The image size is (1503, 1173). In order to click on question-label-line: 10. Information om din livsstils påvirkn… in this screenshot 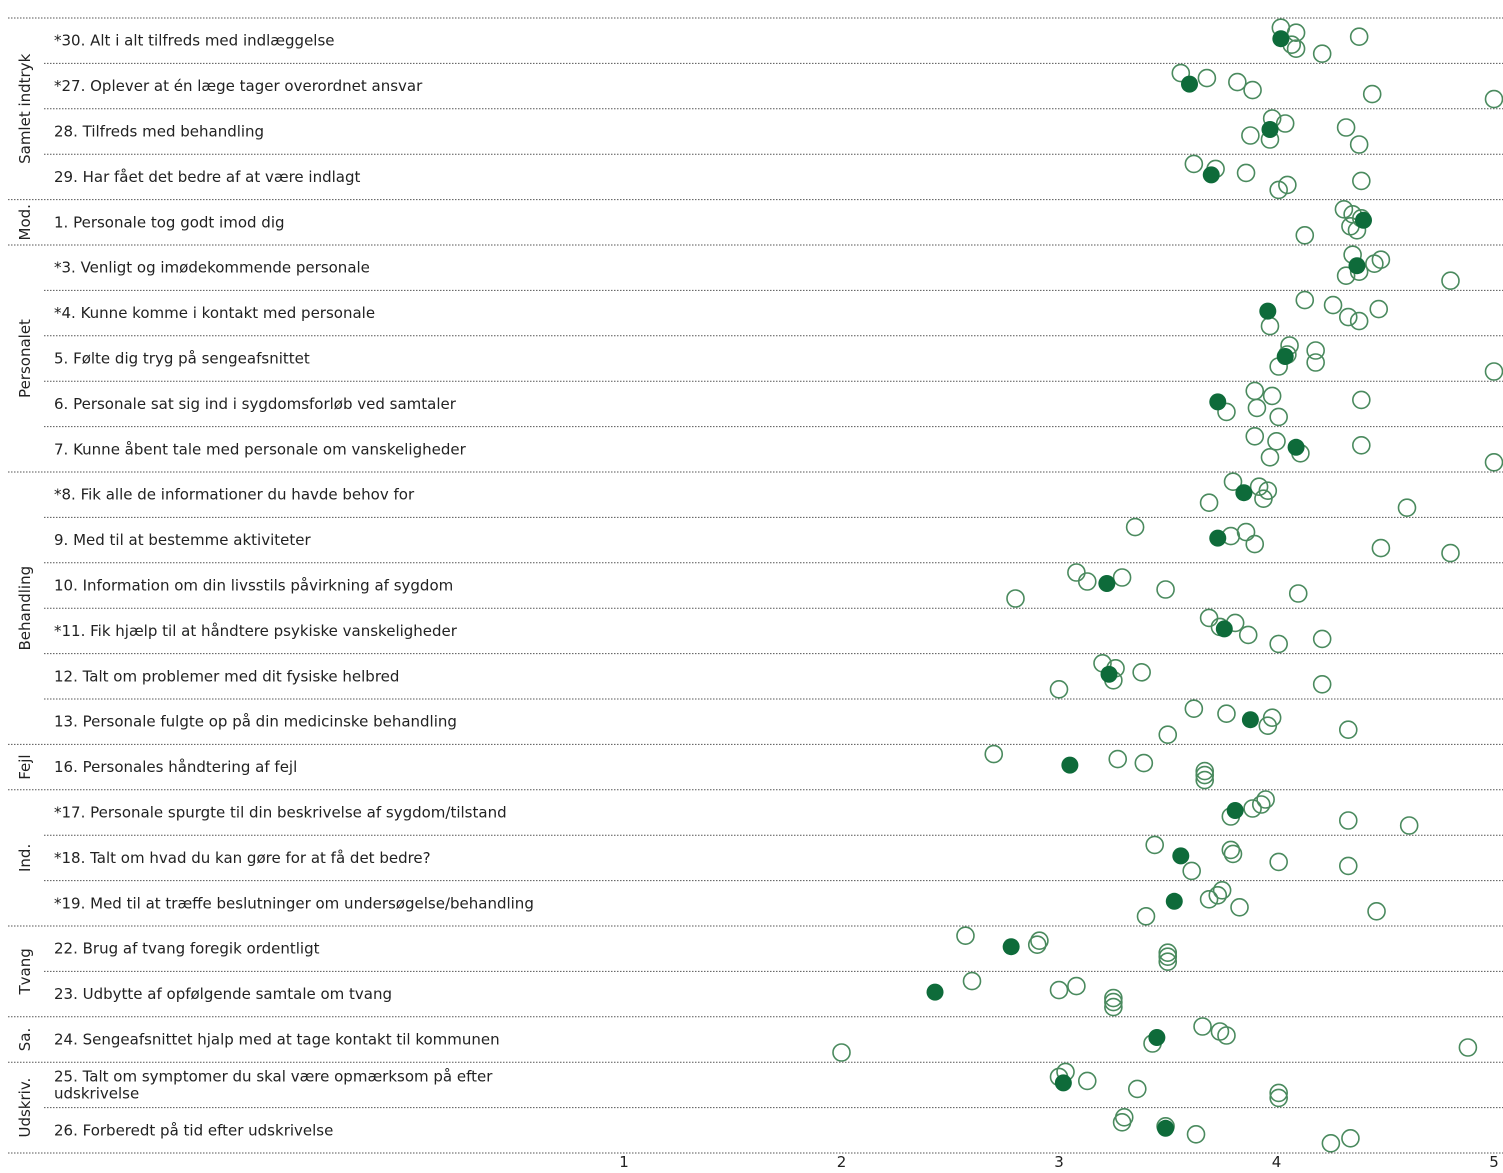, I will do `click(253, 586)`.